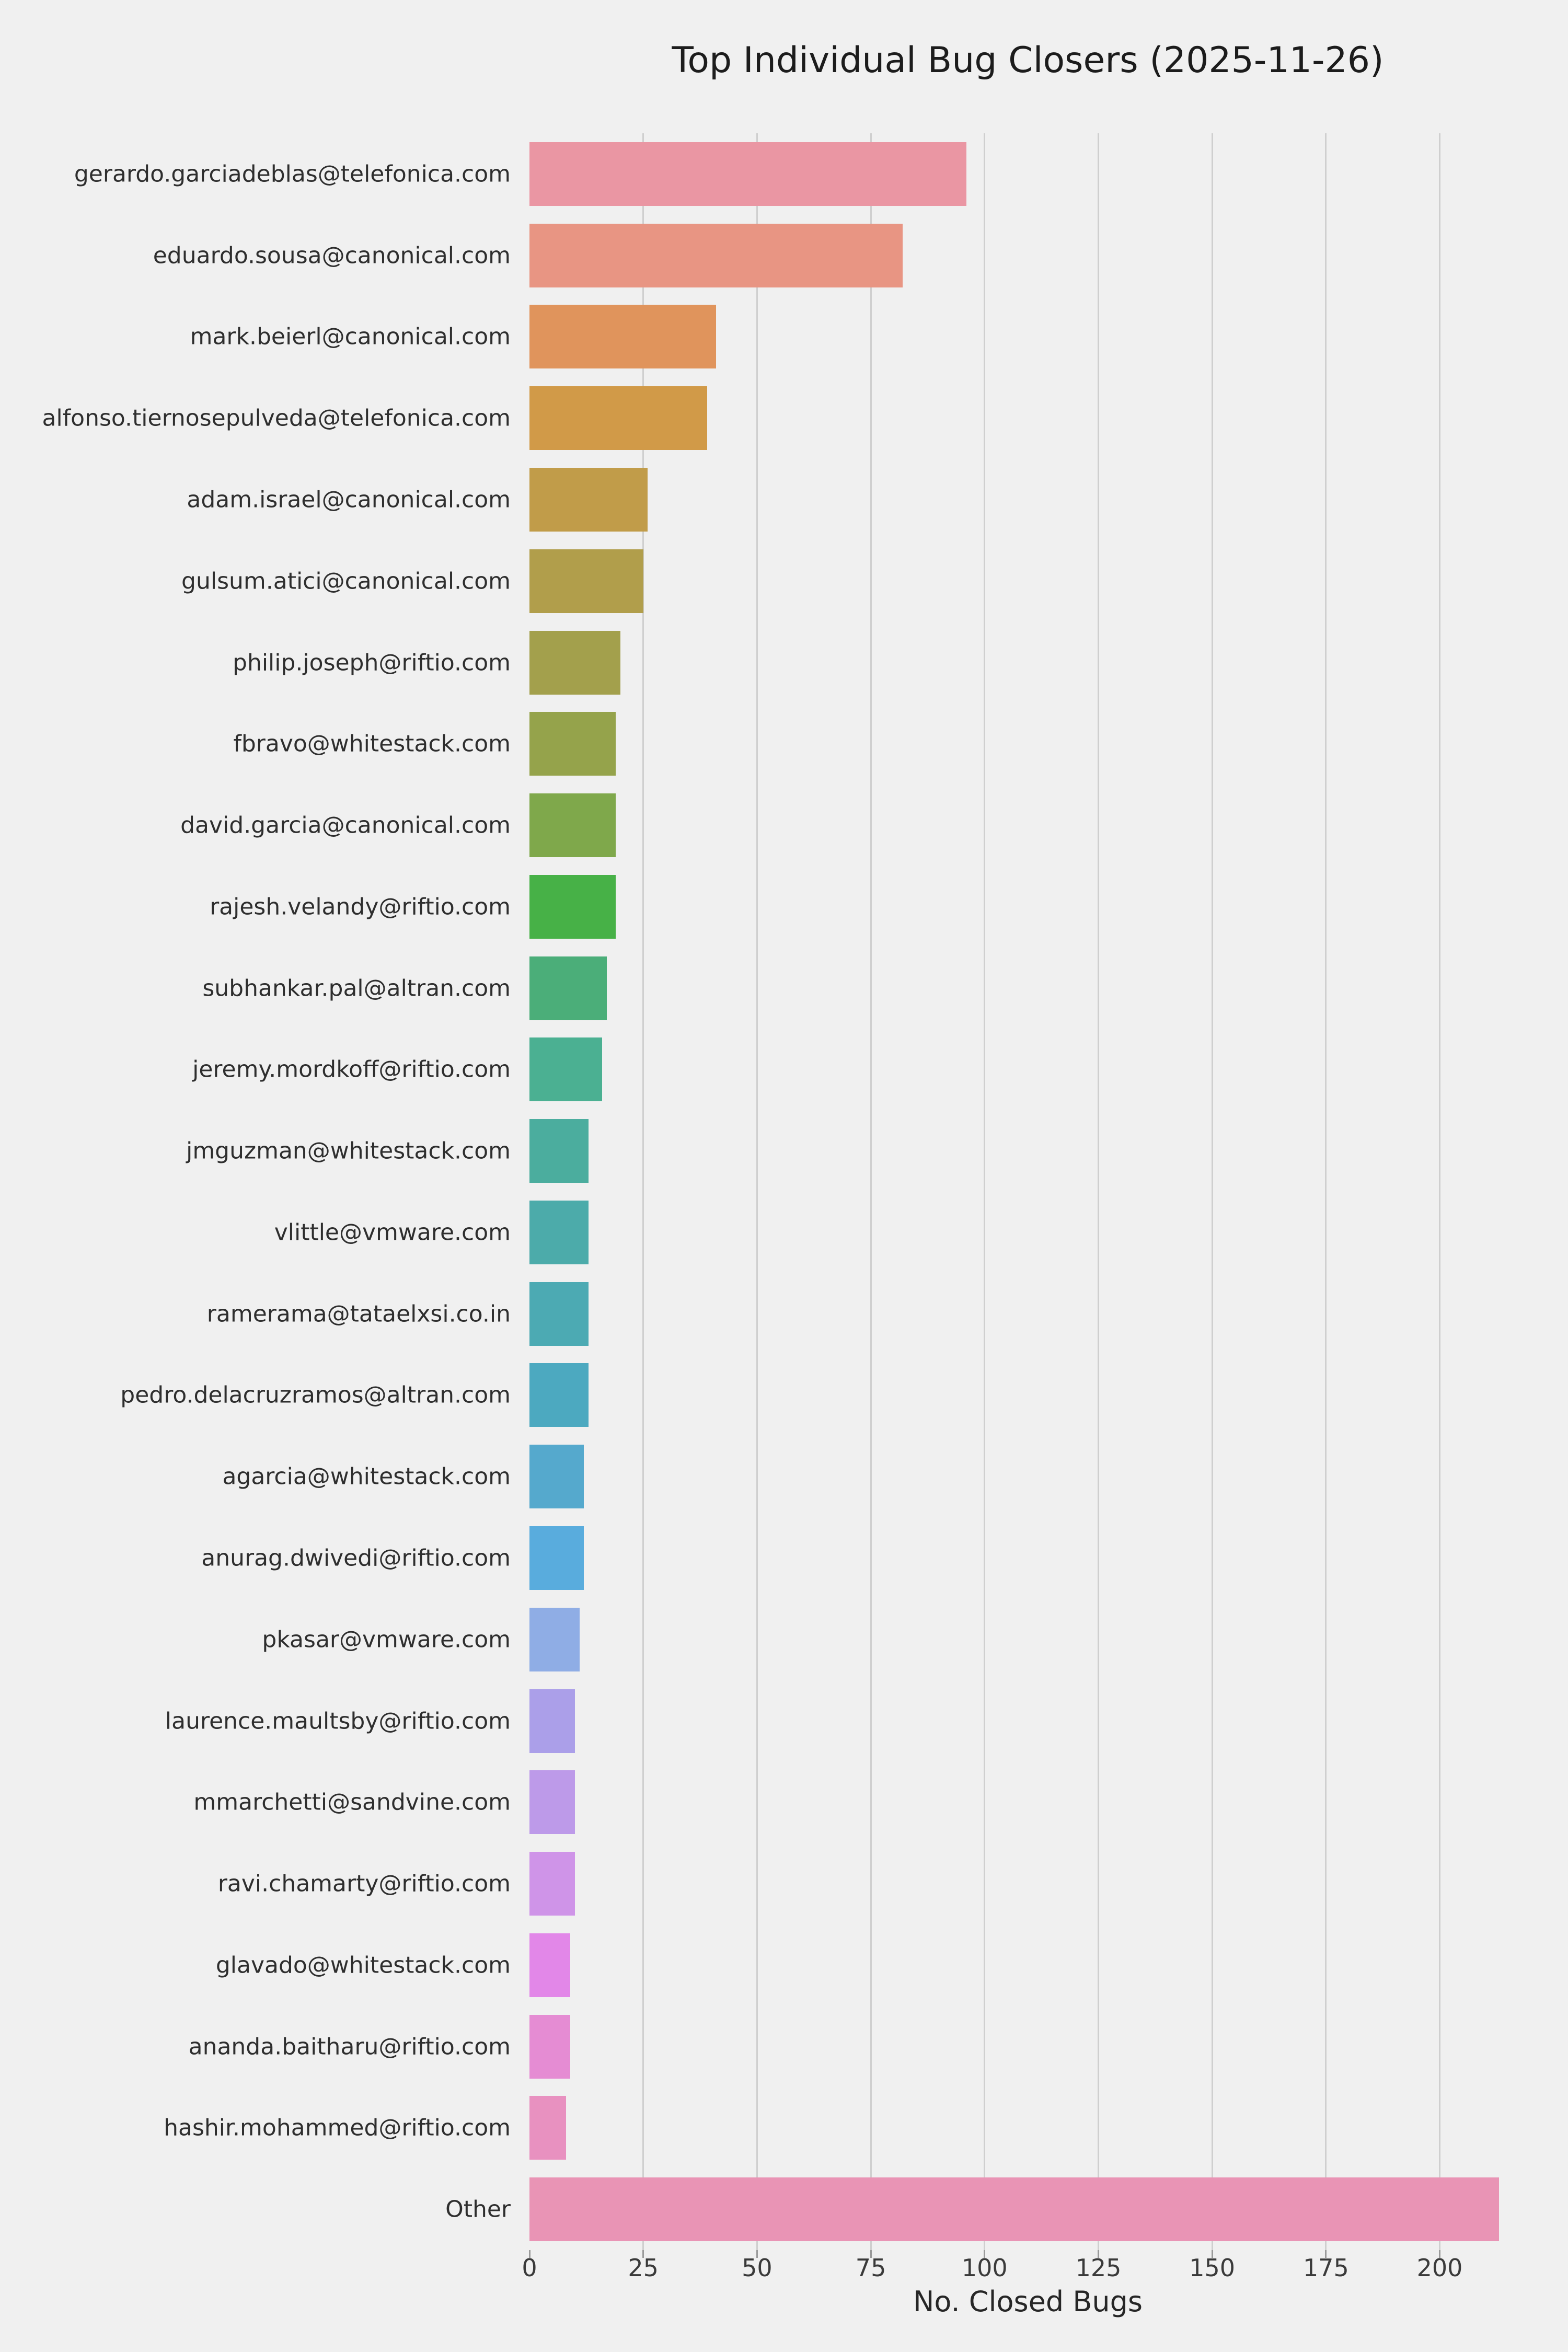 The height and width of the screenshot is (2352, 1568). What do you see at coordinates (566, 1069) in the screenshot?
I see `bar-jeremy.mordkoff@riftio.com` at bounding box center [566, 1069].